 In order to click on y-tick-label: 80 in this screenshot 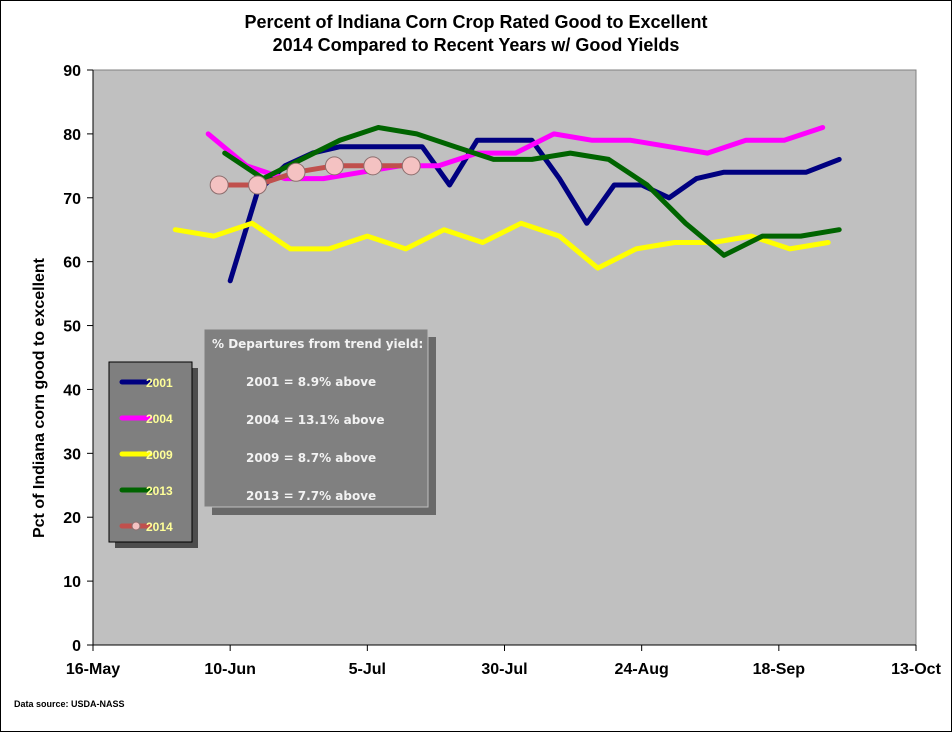, I will do `click(72, 135)`.